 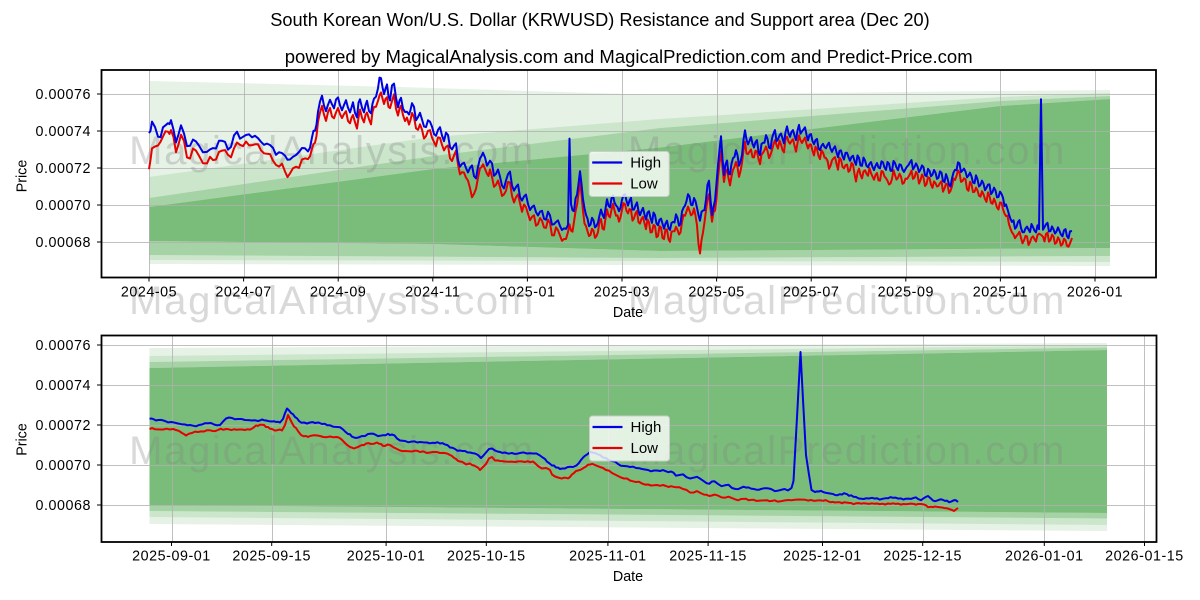 What do you see at coordinates (906, 293) in the screenshot?
I see `svg-text: 2025-09` at bounding box center [906, 293].